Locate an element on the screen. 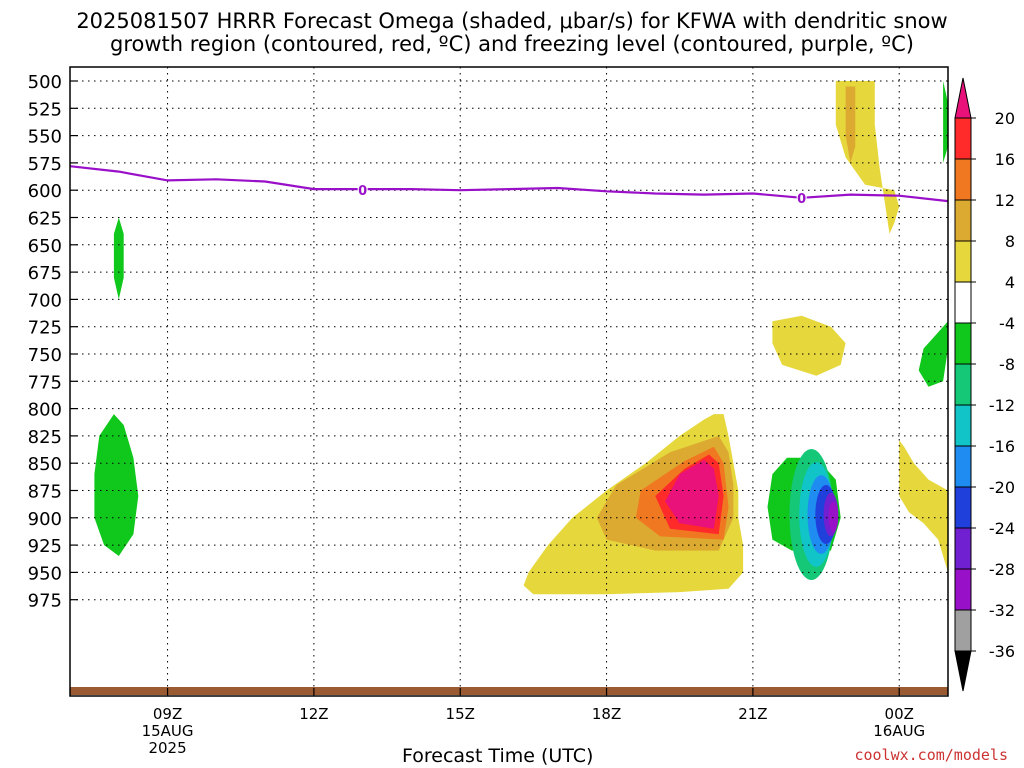  colorbar-label-5: -4 is located at coordinates (1007, 323).